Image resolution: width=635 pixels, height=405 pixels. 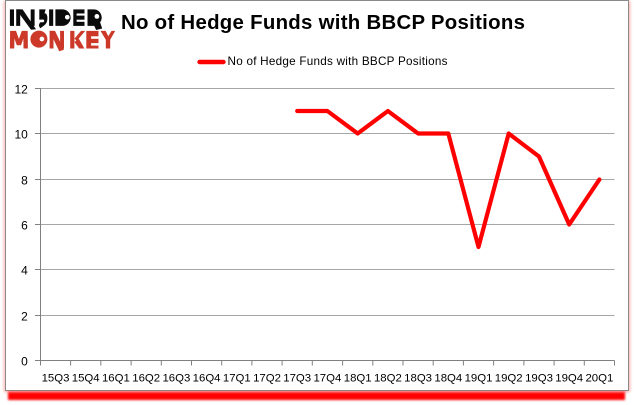 What do you see at coordinates (86, 379) in the screenshot?
I see `svg-text: 15Q4` at bounding box center [86, 379].